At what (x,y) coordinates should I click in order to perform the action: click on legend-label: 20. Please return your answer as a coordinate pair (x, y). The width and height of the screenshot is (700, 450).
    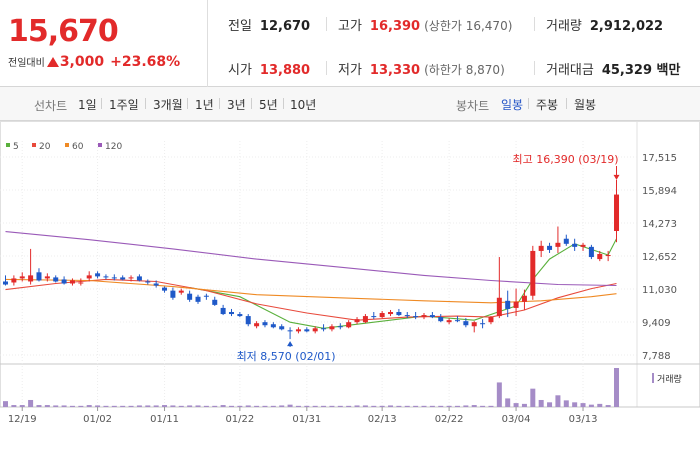
    Looking at the image, I should click on (45, 147).